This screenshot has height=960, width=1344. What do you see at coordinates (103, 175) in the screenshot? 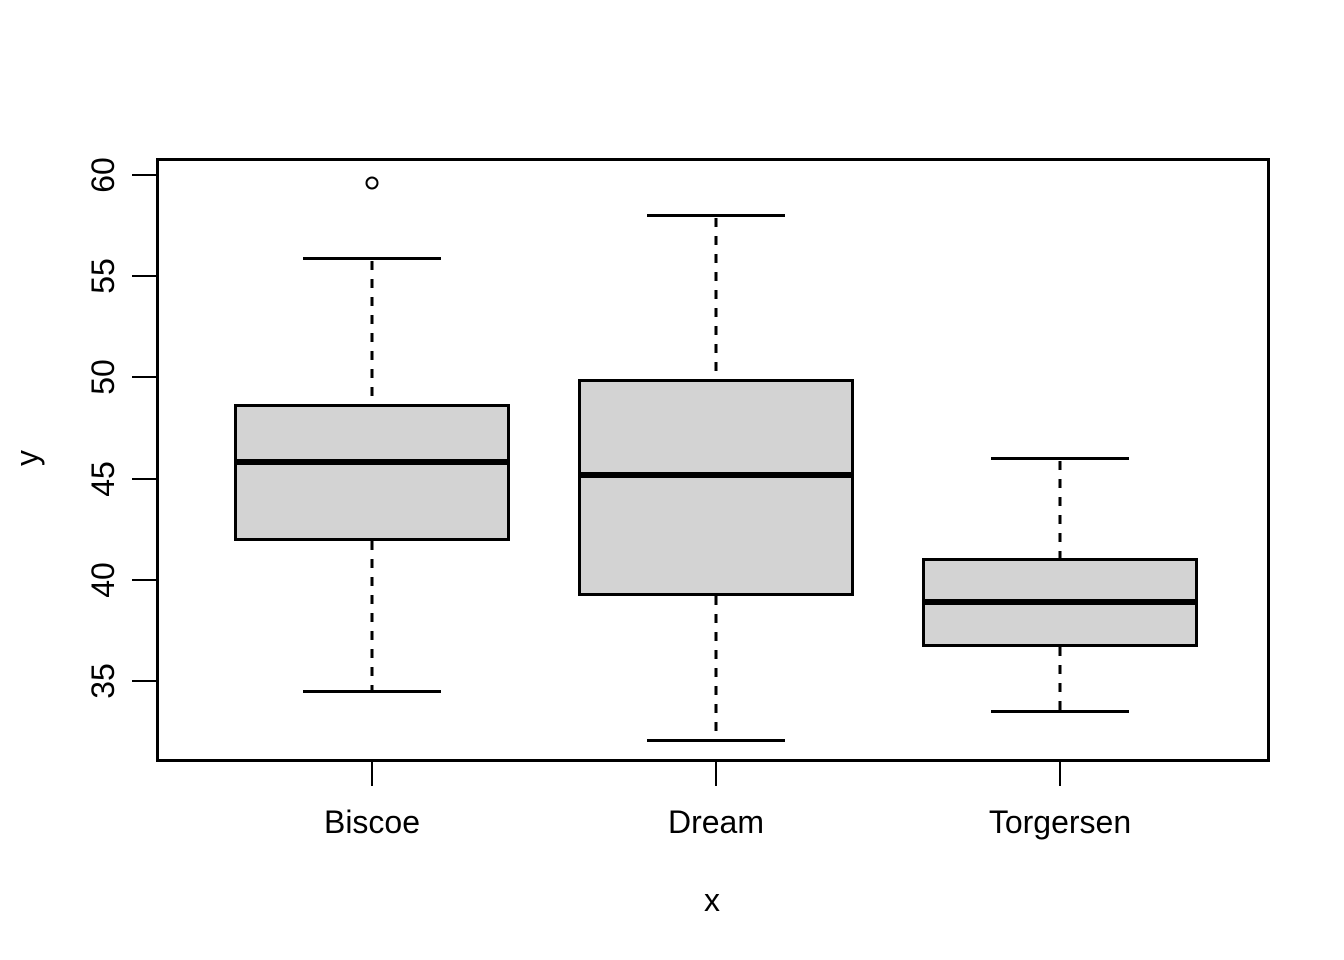
I see `y-axis-tick-label: 60` at bounding box center [103, 175].